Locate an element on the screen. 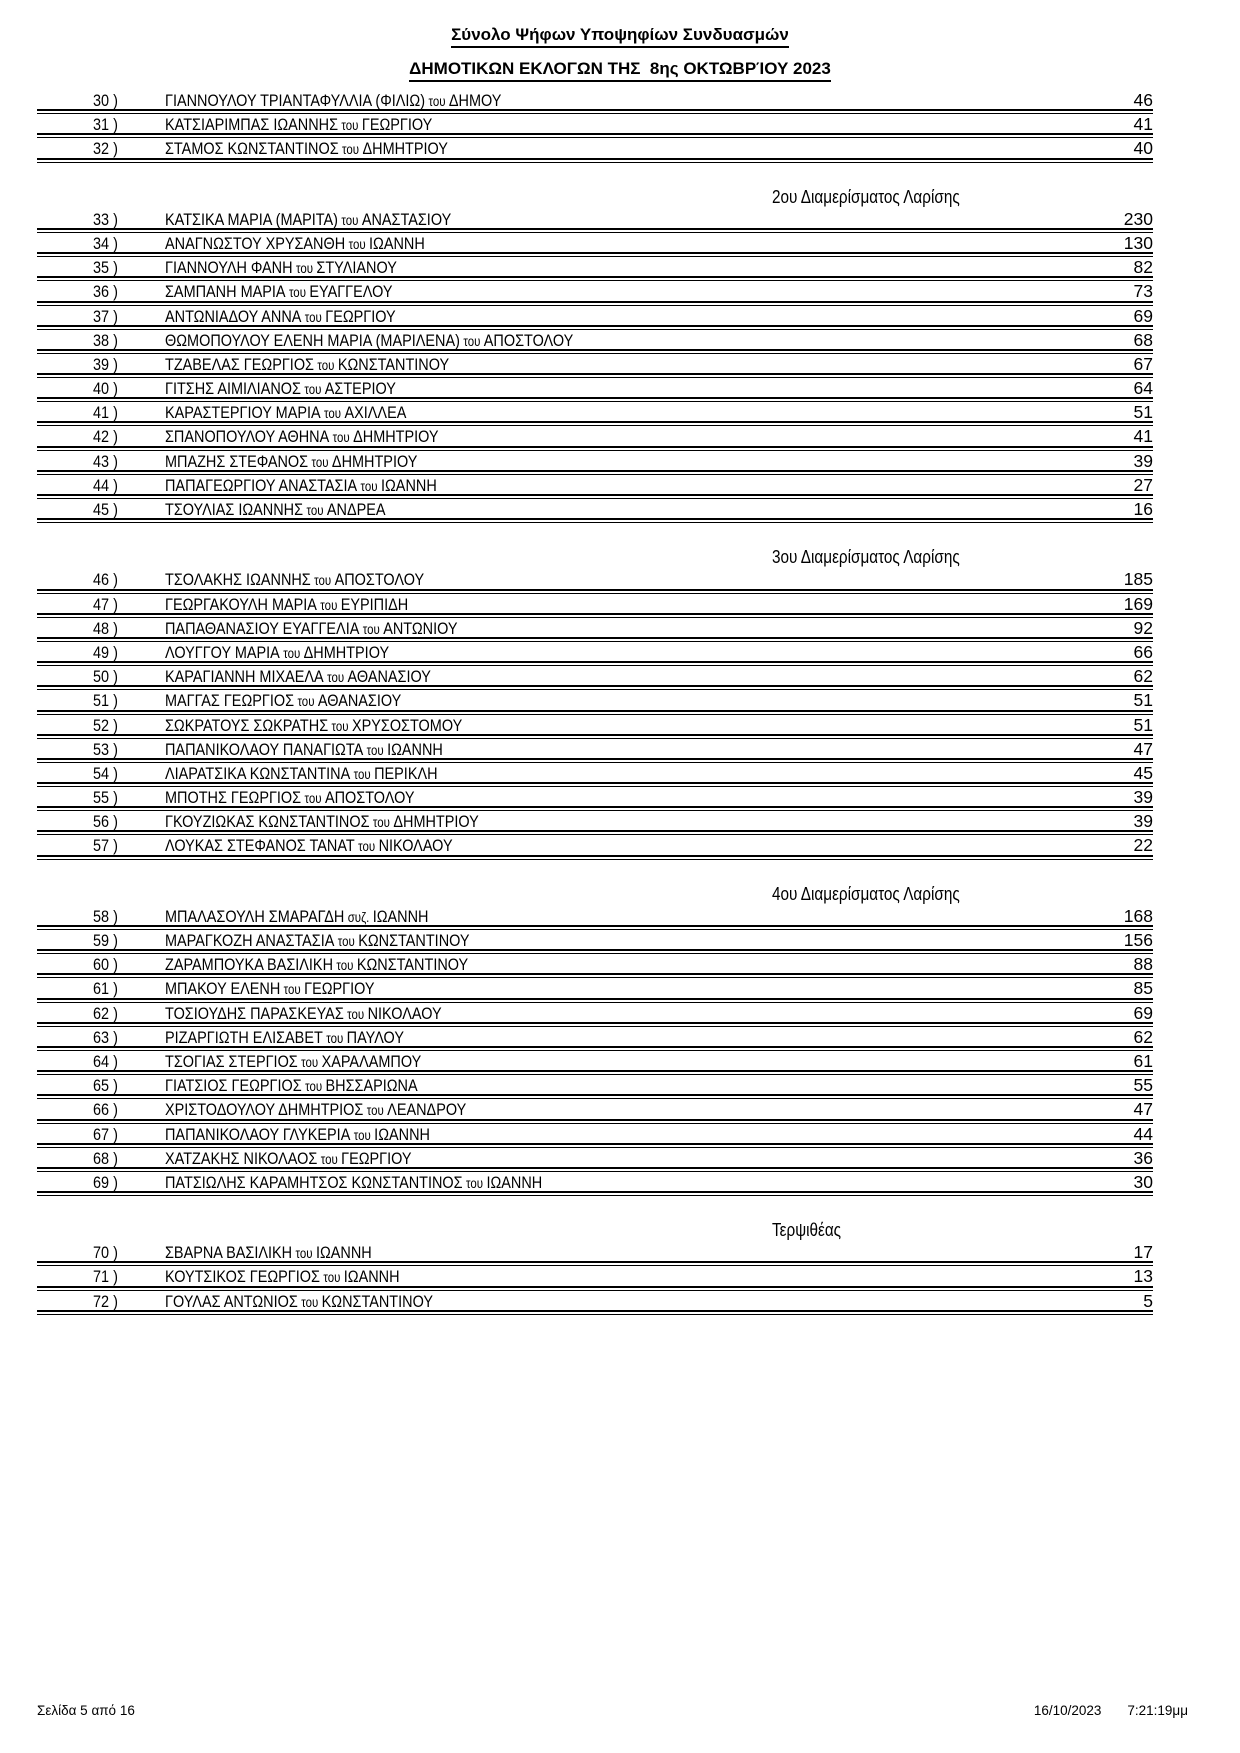  vote-count: 85 is located at coordinates (1143, 988).